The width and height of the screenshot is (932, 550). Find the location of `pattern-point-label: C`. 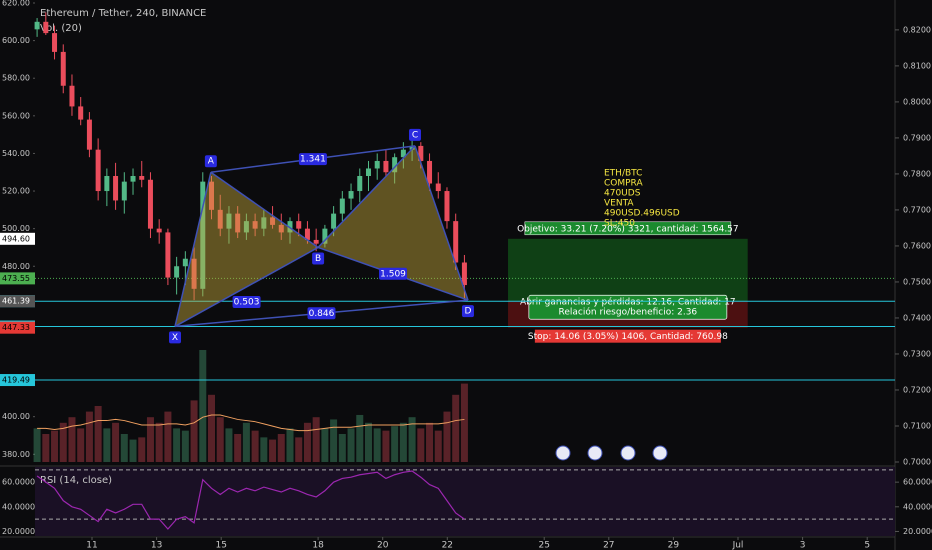

pattern-point-label: C is located at coordinates (415, 135).